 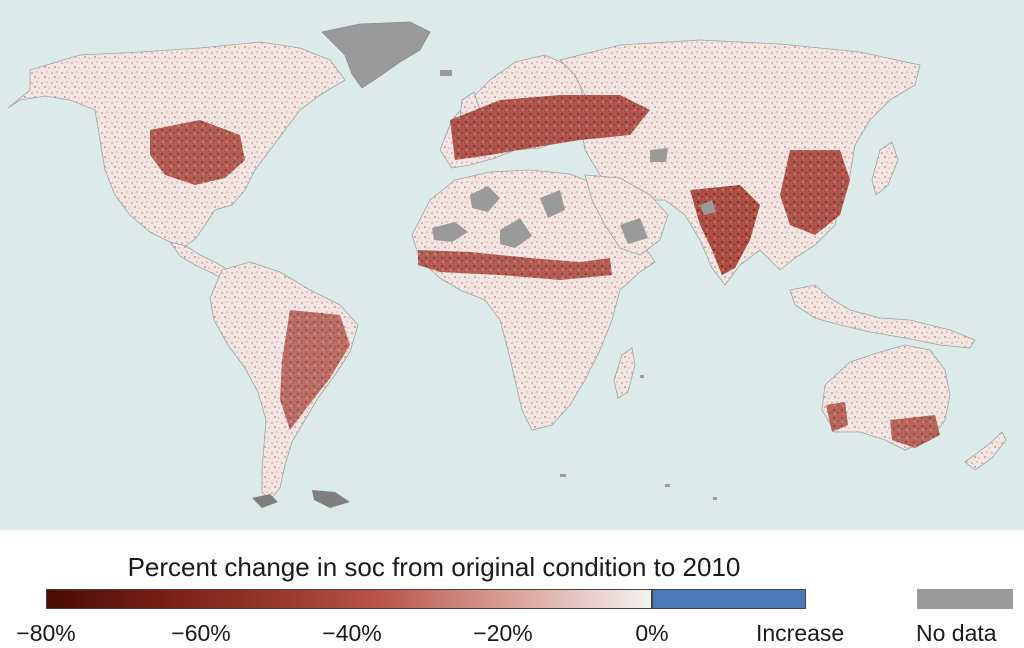 What do you see at coordinates (837, 417) in the screenshot?
I see `loss-region-southwest-australia` at bounding box center [837, 417].